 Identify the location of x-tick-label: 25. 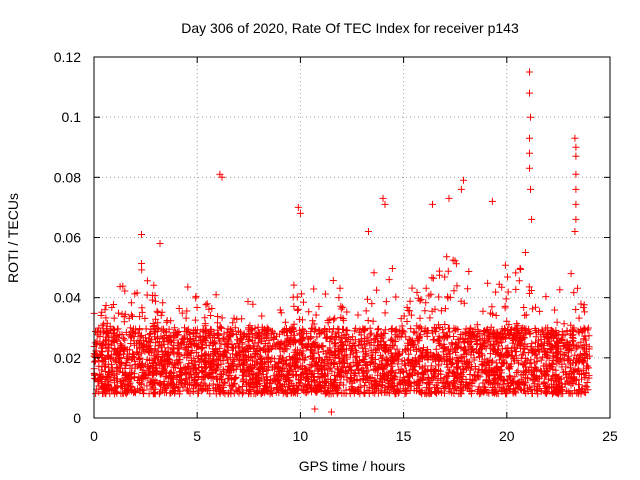
(610, 436).